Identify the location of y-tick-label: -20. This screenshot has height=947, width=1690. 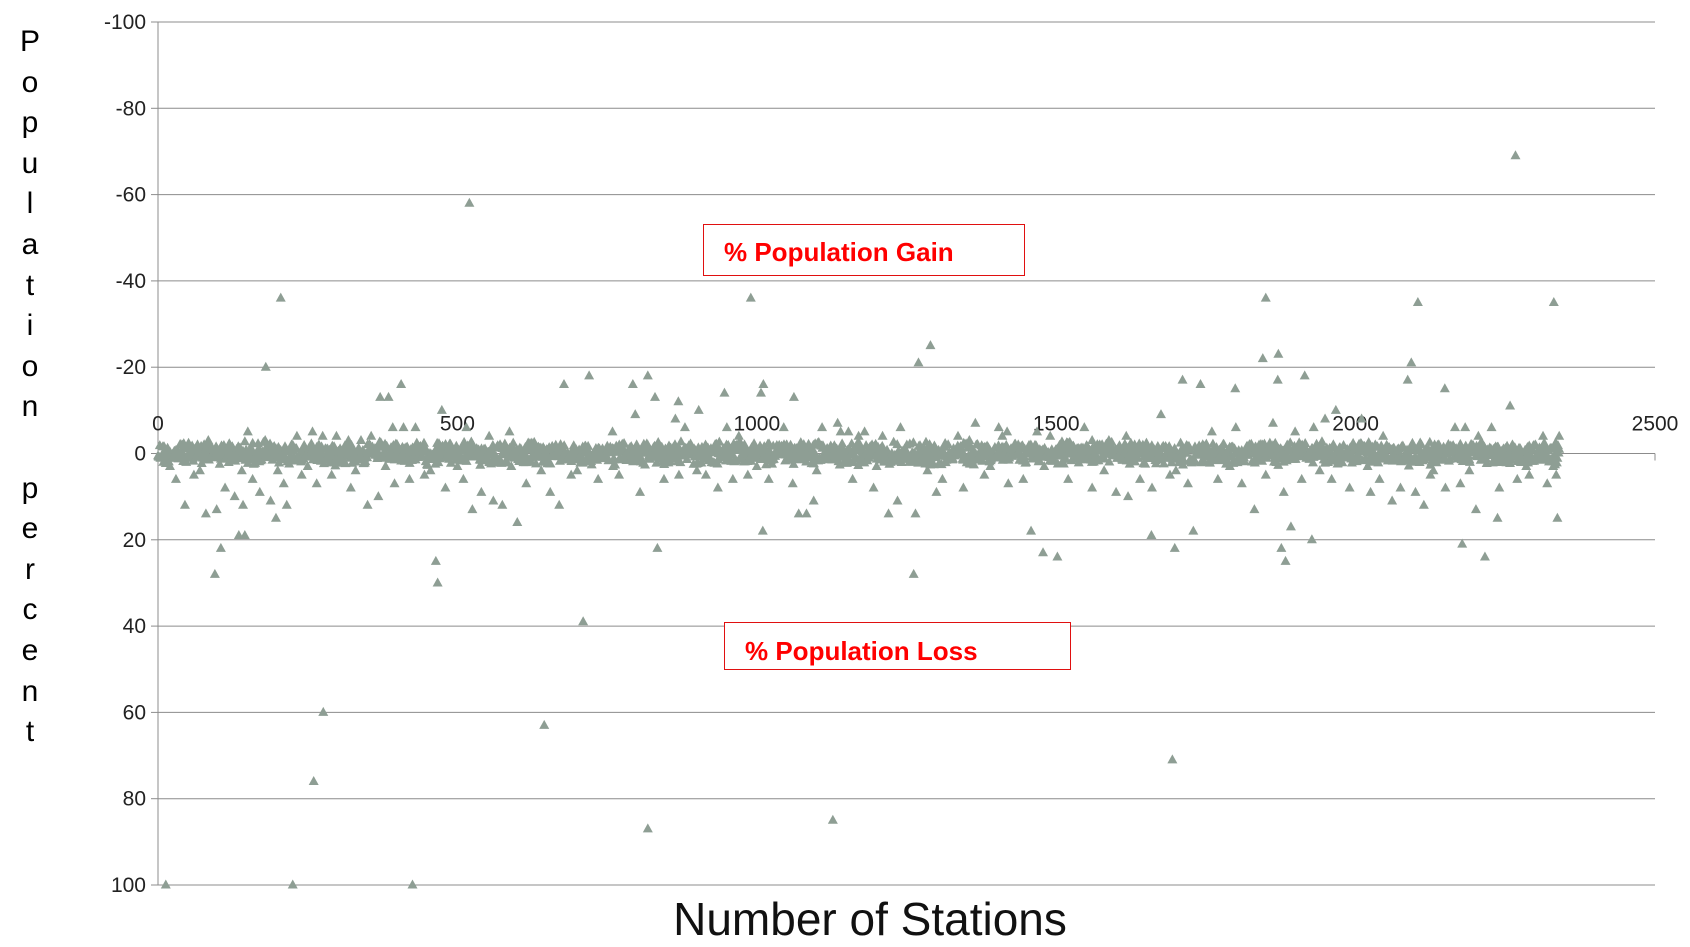
(131, 367).